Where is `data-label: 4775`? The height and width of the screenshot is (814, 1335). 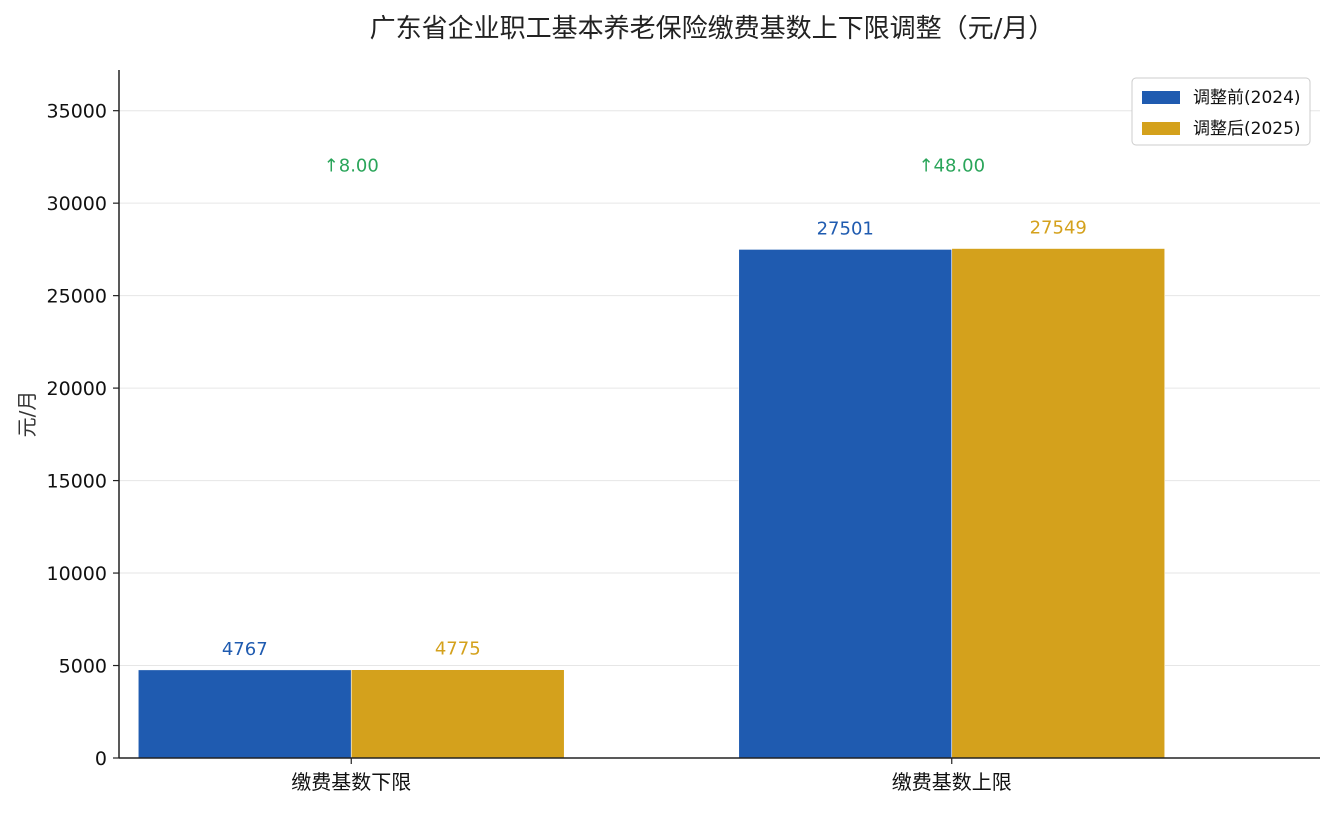 data-label: 4775 is located at coordinates (458, 649).